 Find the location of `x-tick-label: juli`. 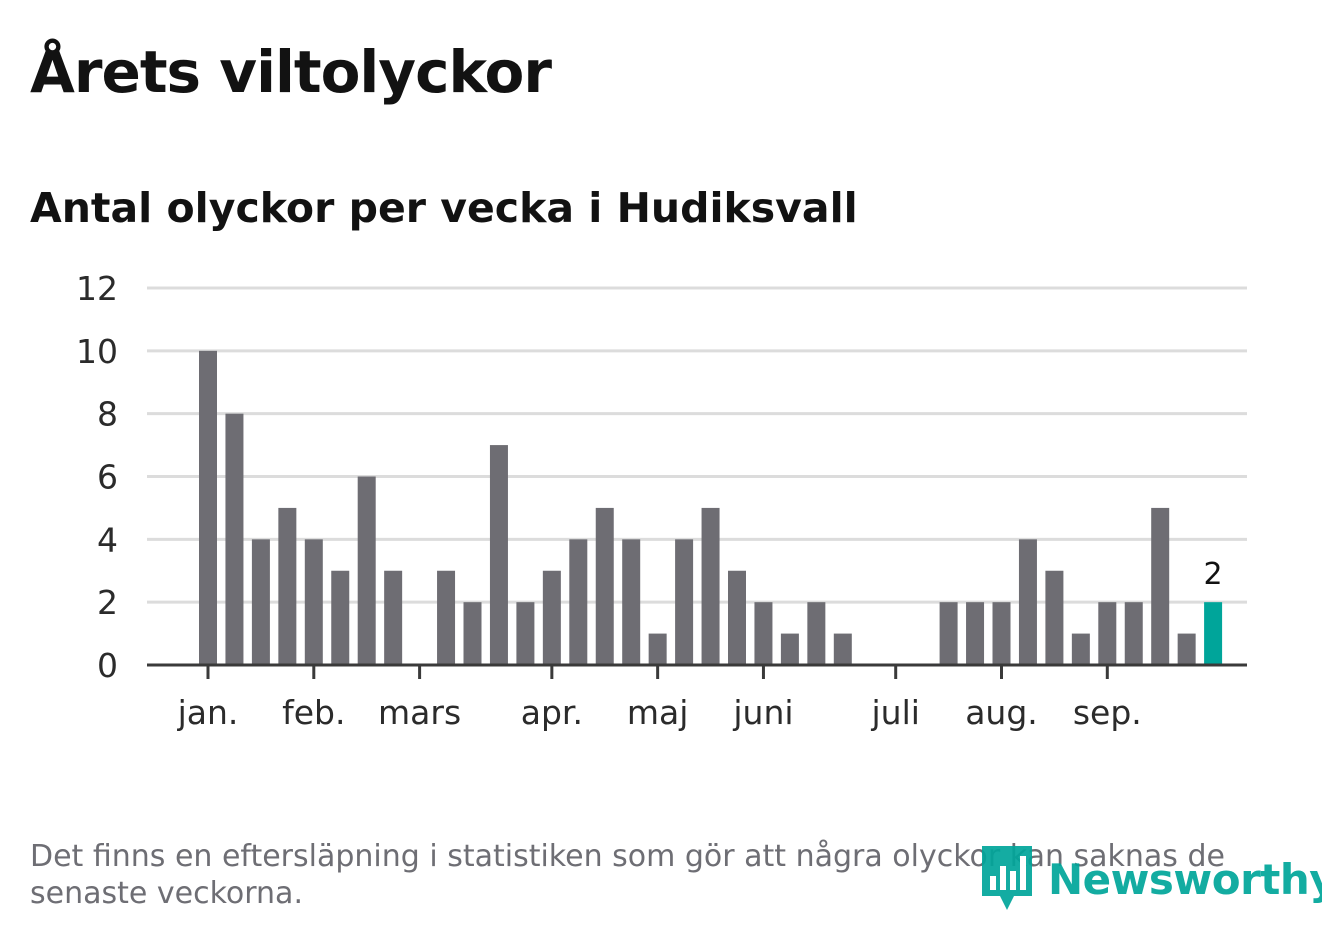

x-tick-label: juli is located at coordinates (894, 712).